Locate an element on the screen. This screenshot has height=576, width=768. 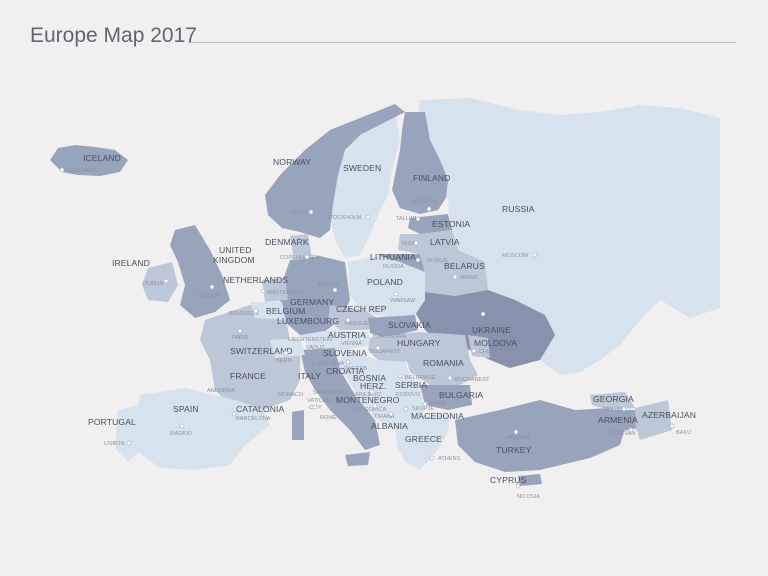
label-chisinau: CHISINAU is located at coordinates (492, 352).